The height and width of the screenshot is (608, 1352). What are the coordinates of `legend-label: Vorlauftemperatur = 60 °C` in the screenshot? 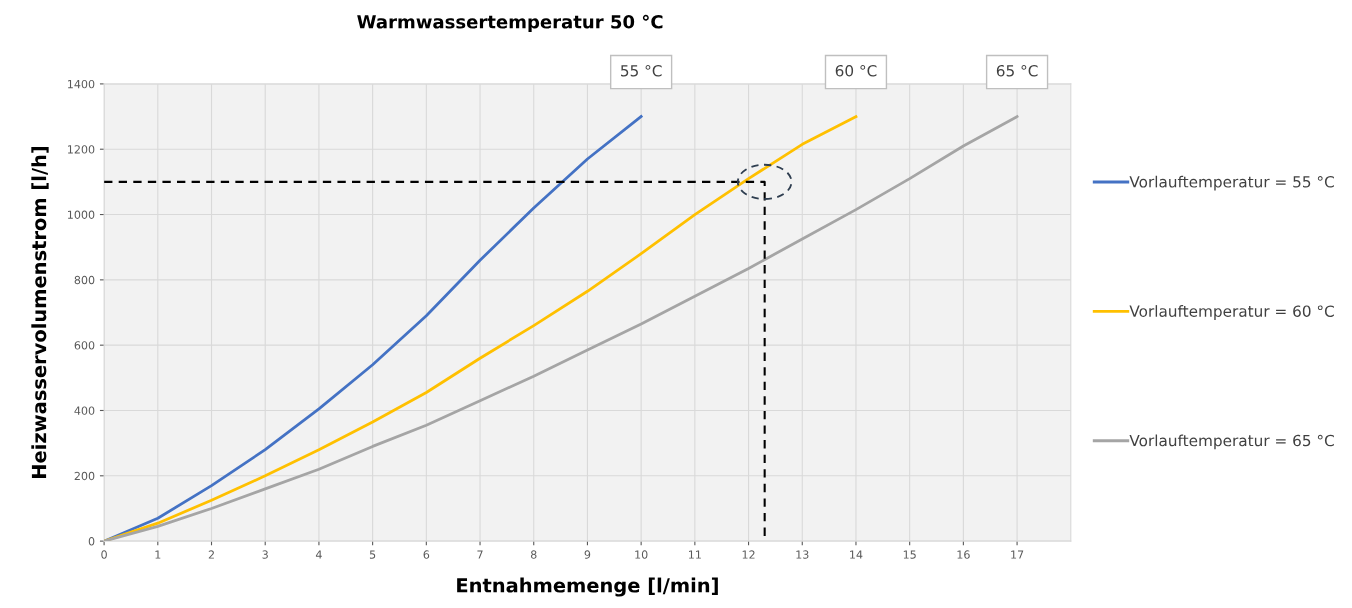 It's located at (1231, 312).